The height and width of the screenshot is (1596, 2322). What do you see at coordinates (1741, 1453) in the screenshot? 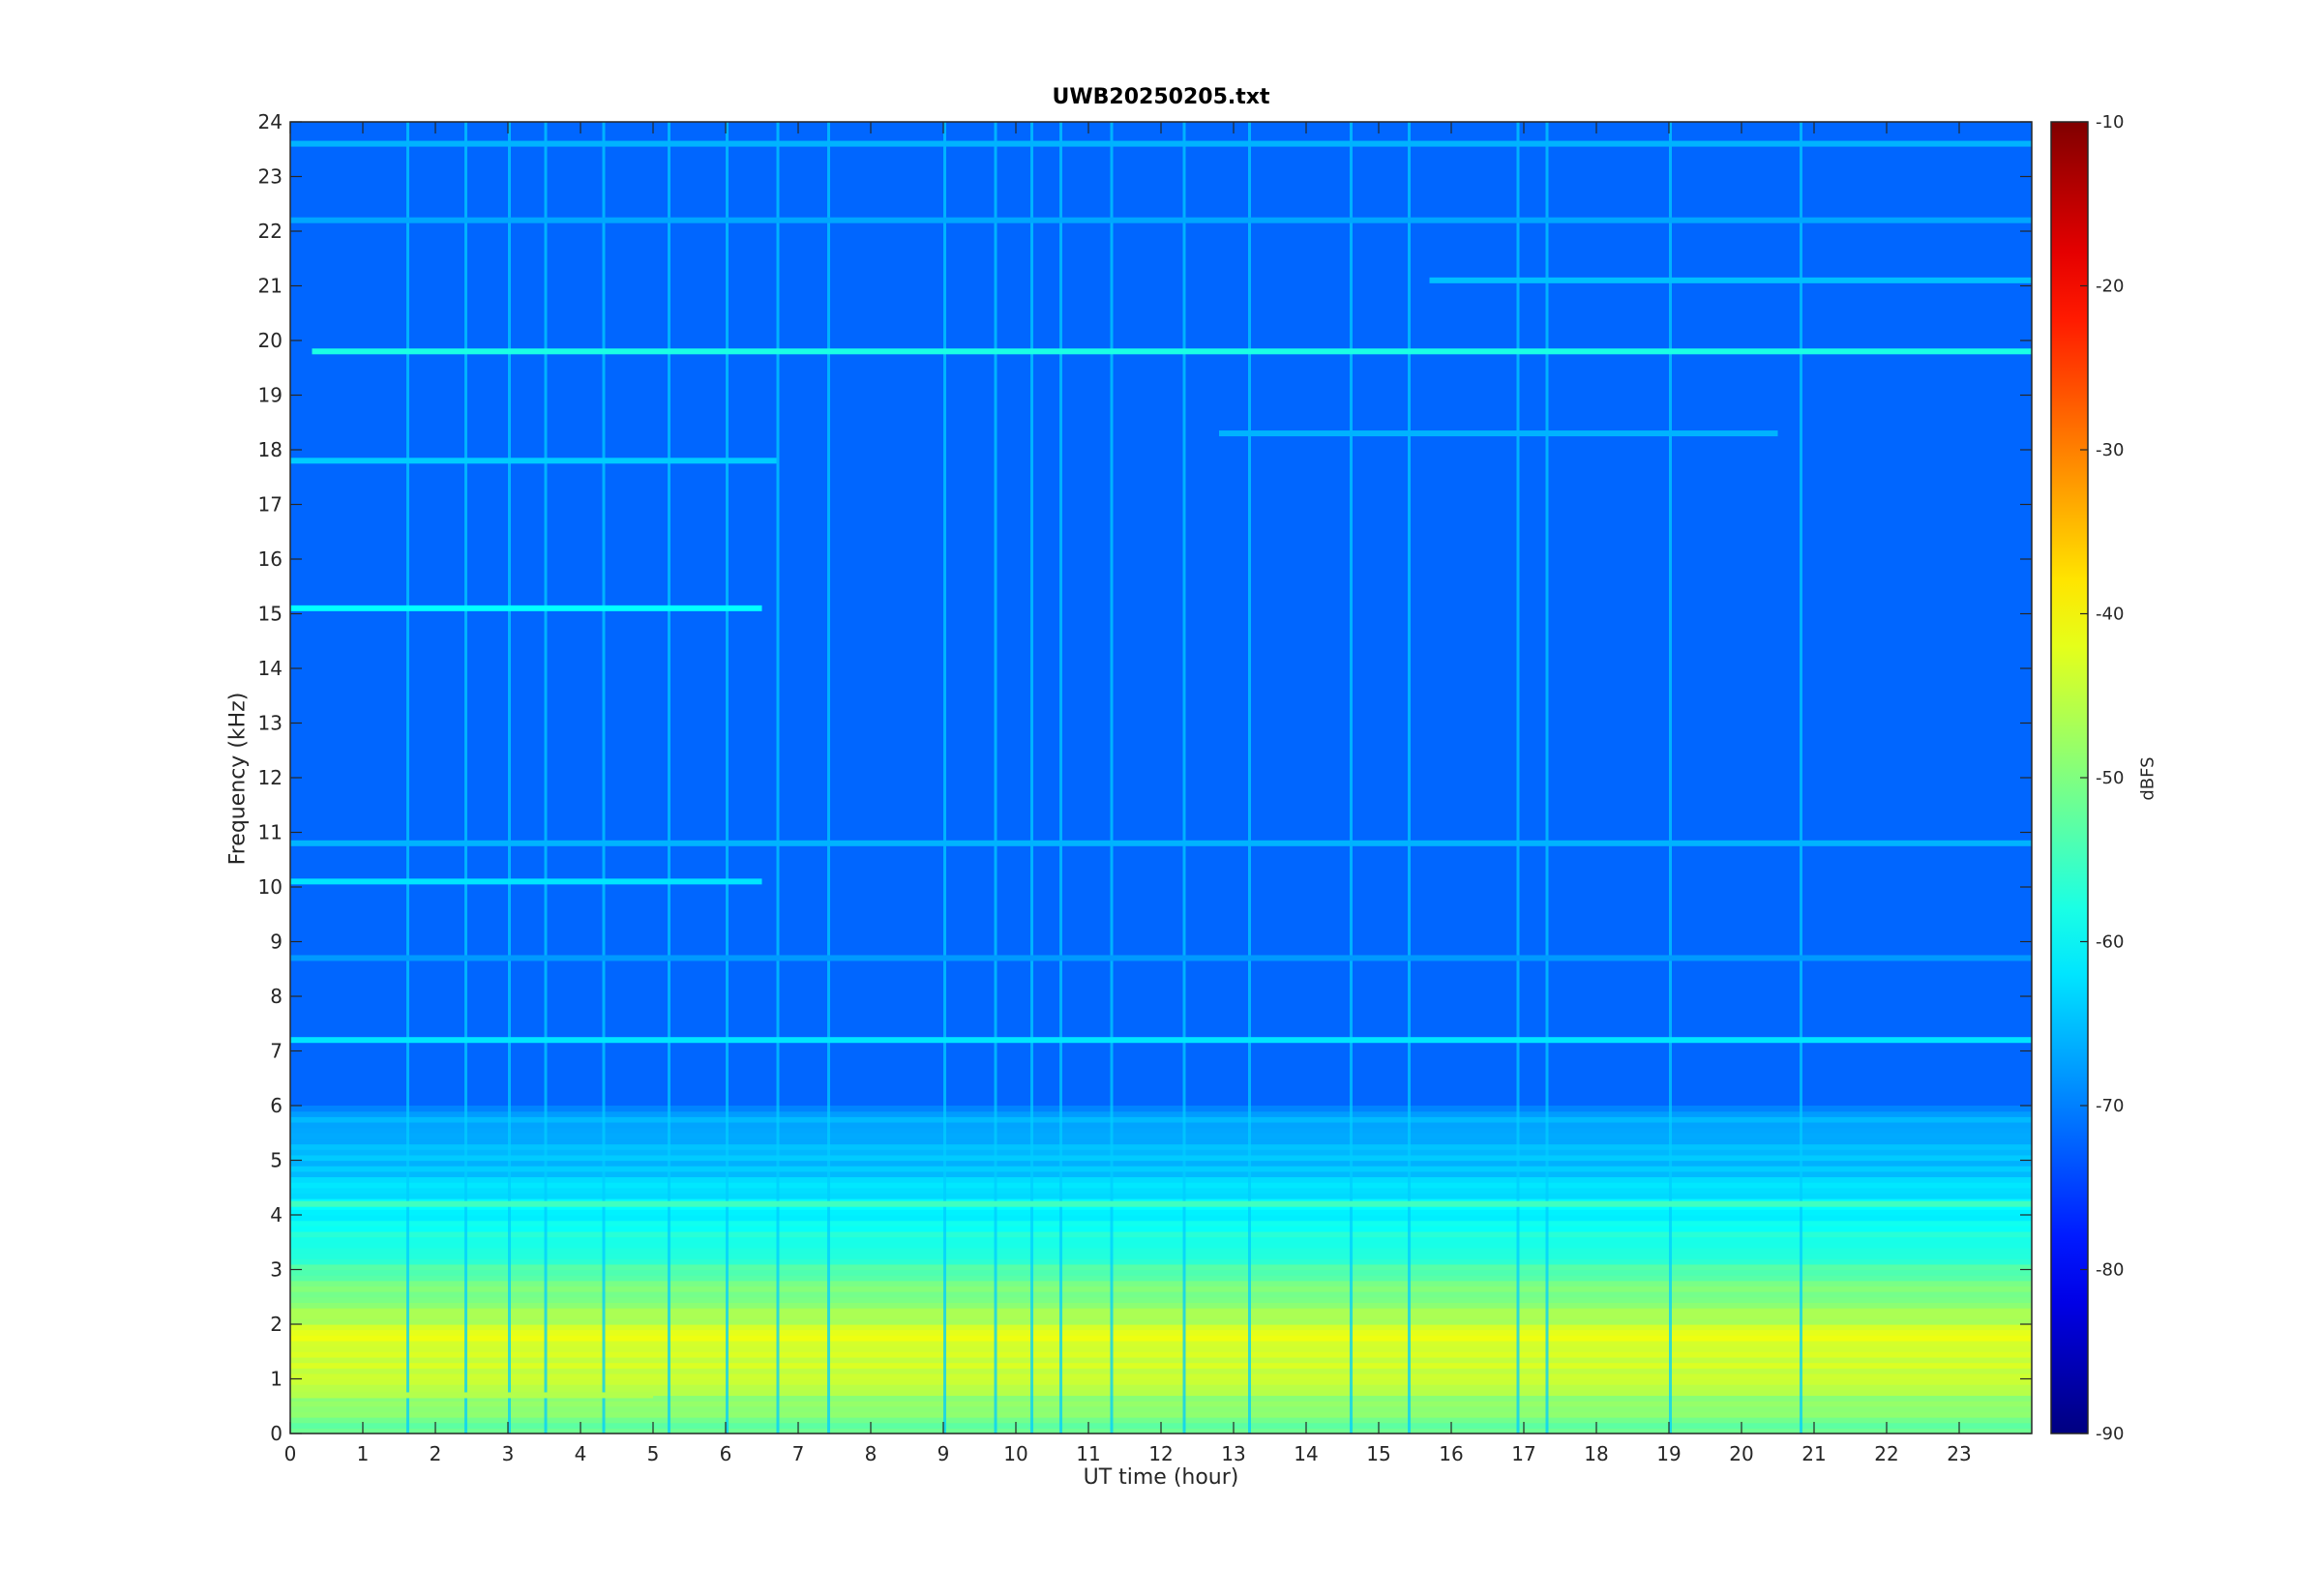
I see `x-tick-label: 20` at bounding box center [1741, 1453].